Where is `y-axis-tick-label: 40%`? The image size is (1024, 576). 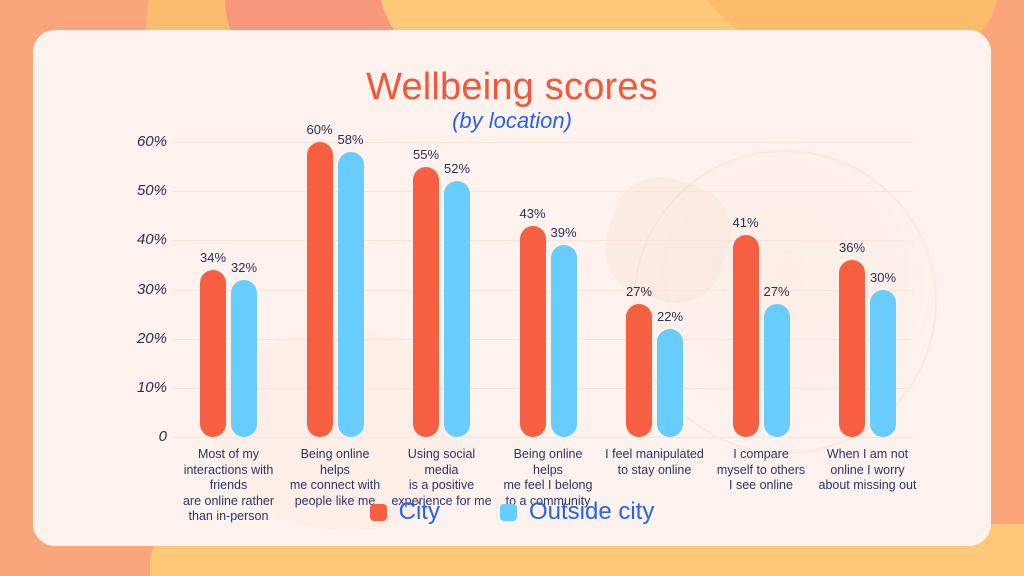 y-axis-tick-label: 40% is located at coordinates (151, 240).